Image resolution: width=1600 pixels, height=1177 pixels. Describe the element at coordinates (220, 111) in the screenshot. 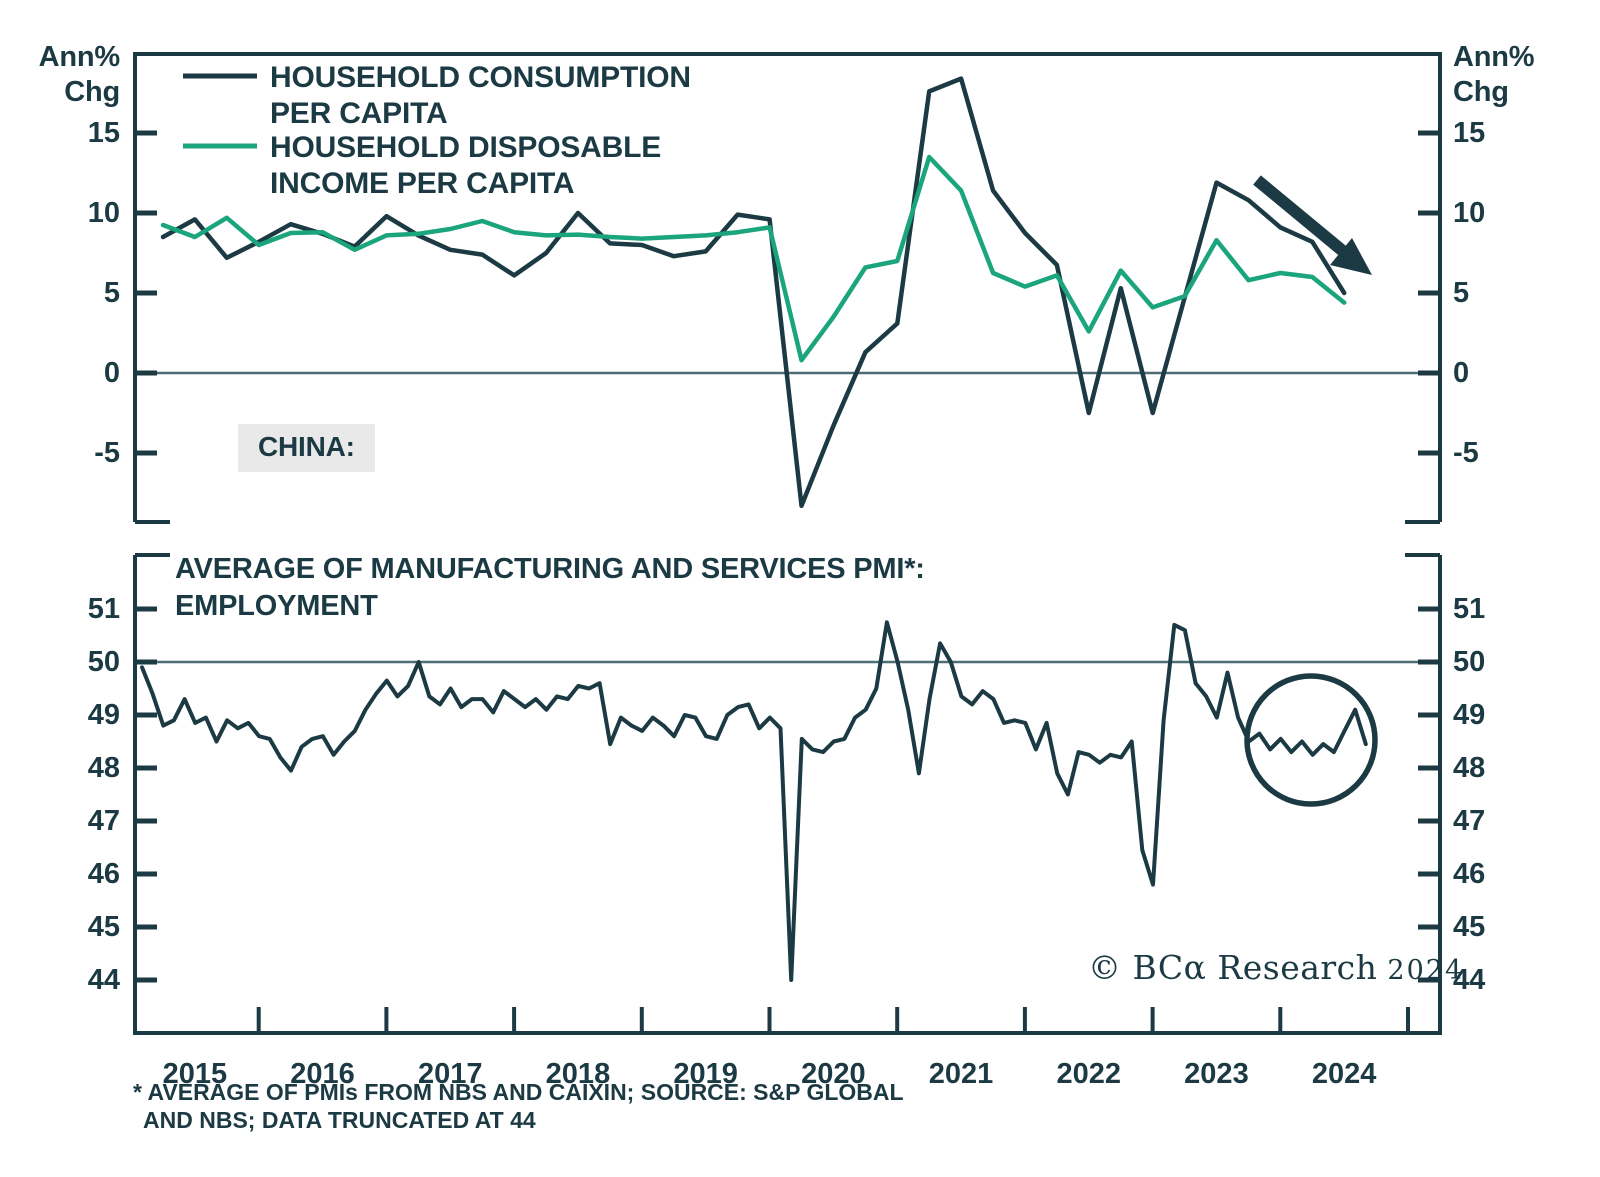

I see `legend-swatches` at that location.